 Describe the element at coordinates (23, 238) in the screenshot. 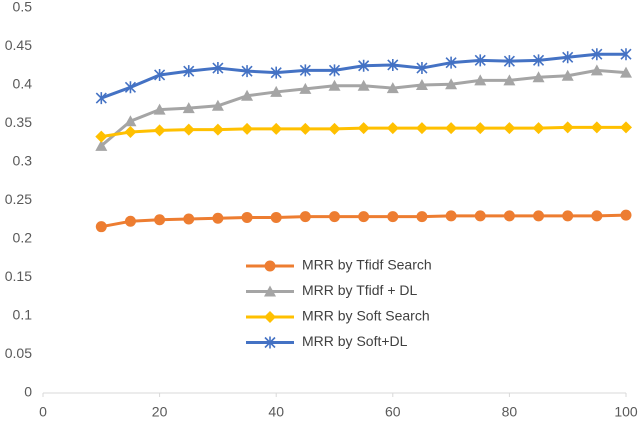

I see `y-tick-label: 0.2` at that location.